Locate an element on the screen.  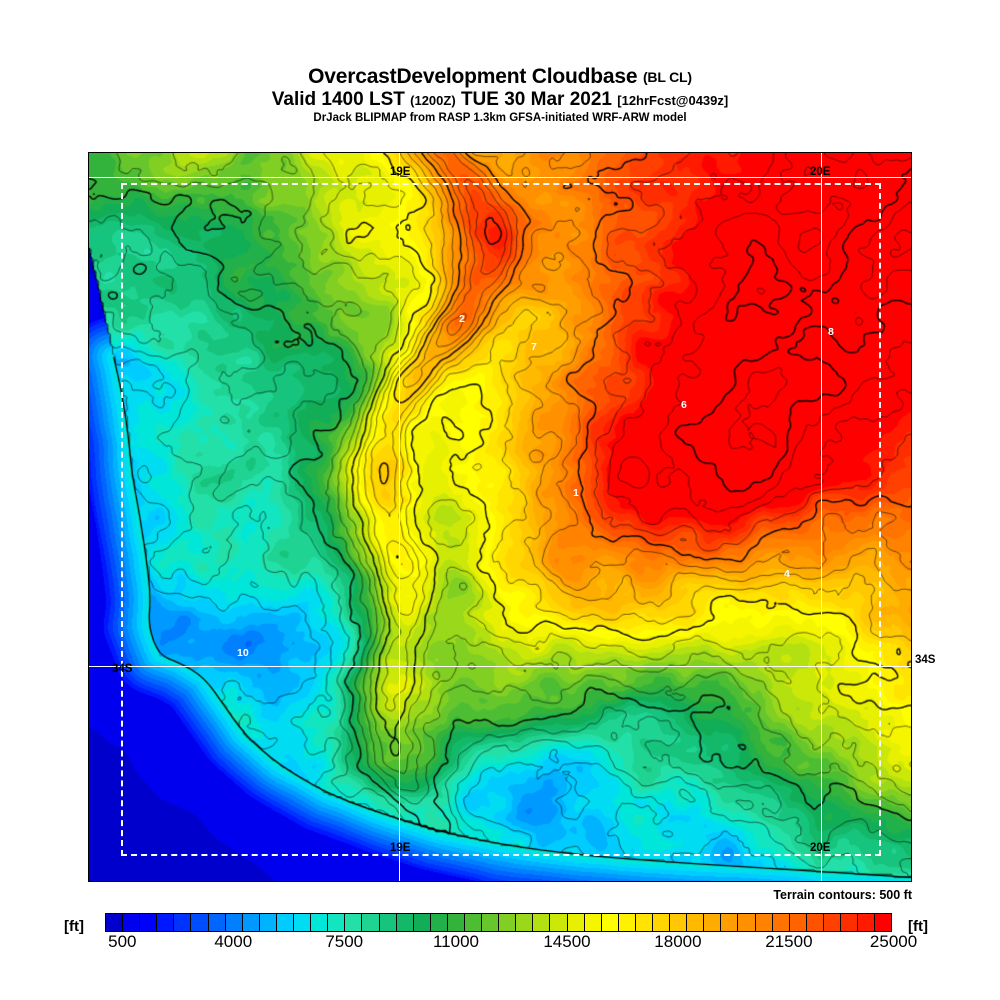
valid-zulu: (1200Z) is located at coordinates (433, 100).